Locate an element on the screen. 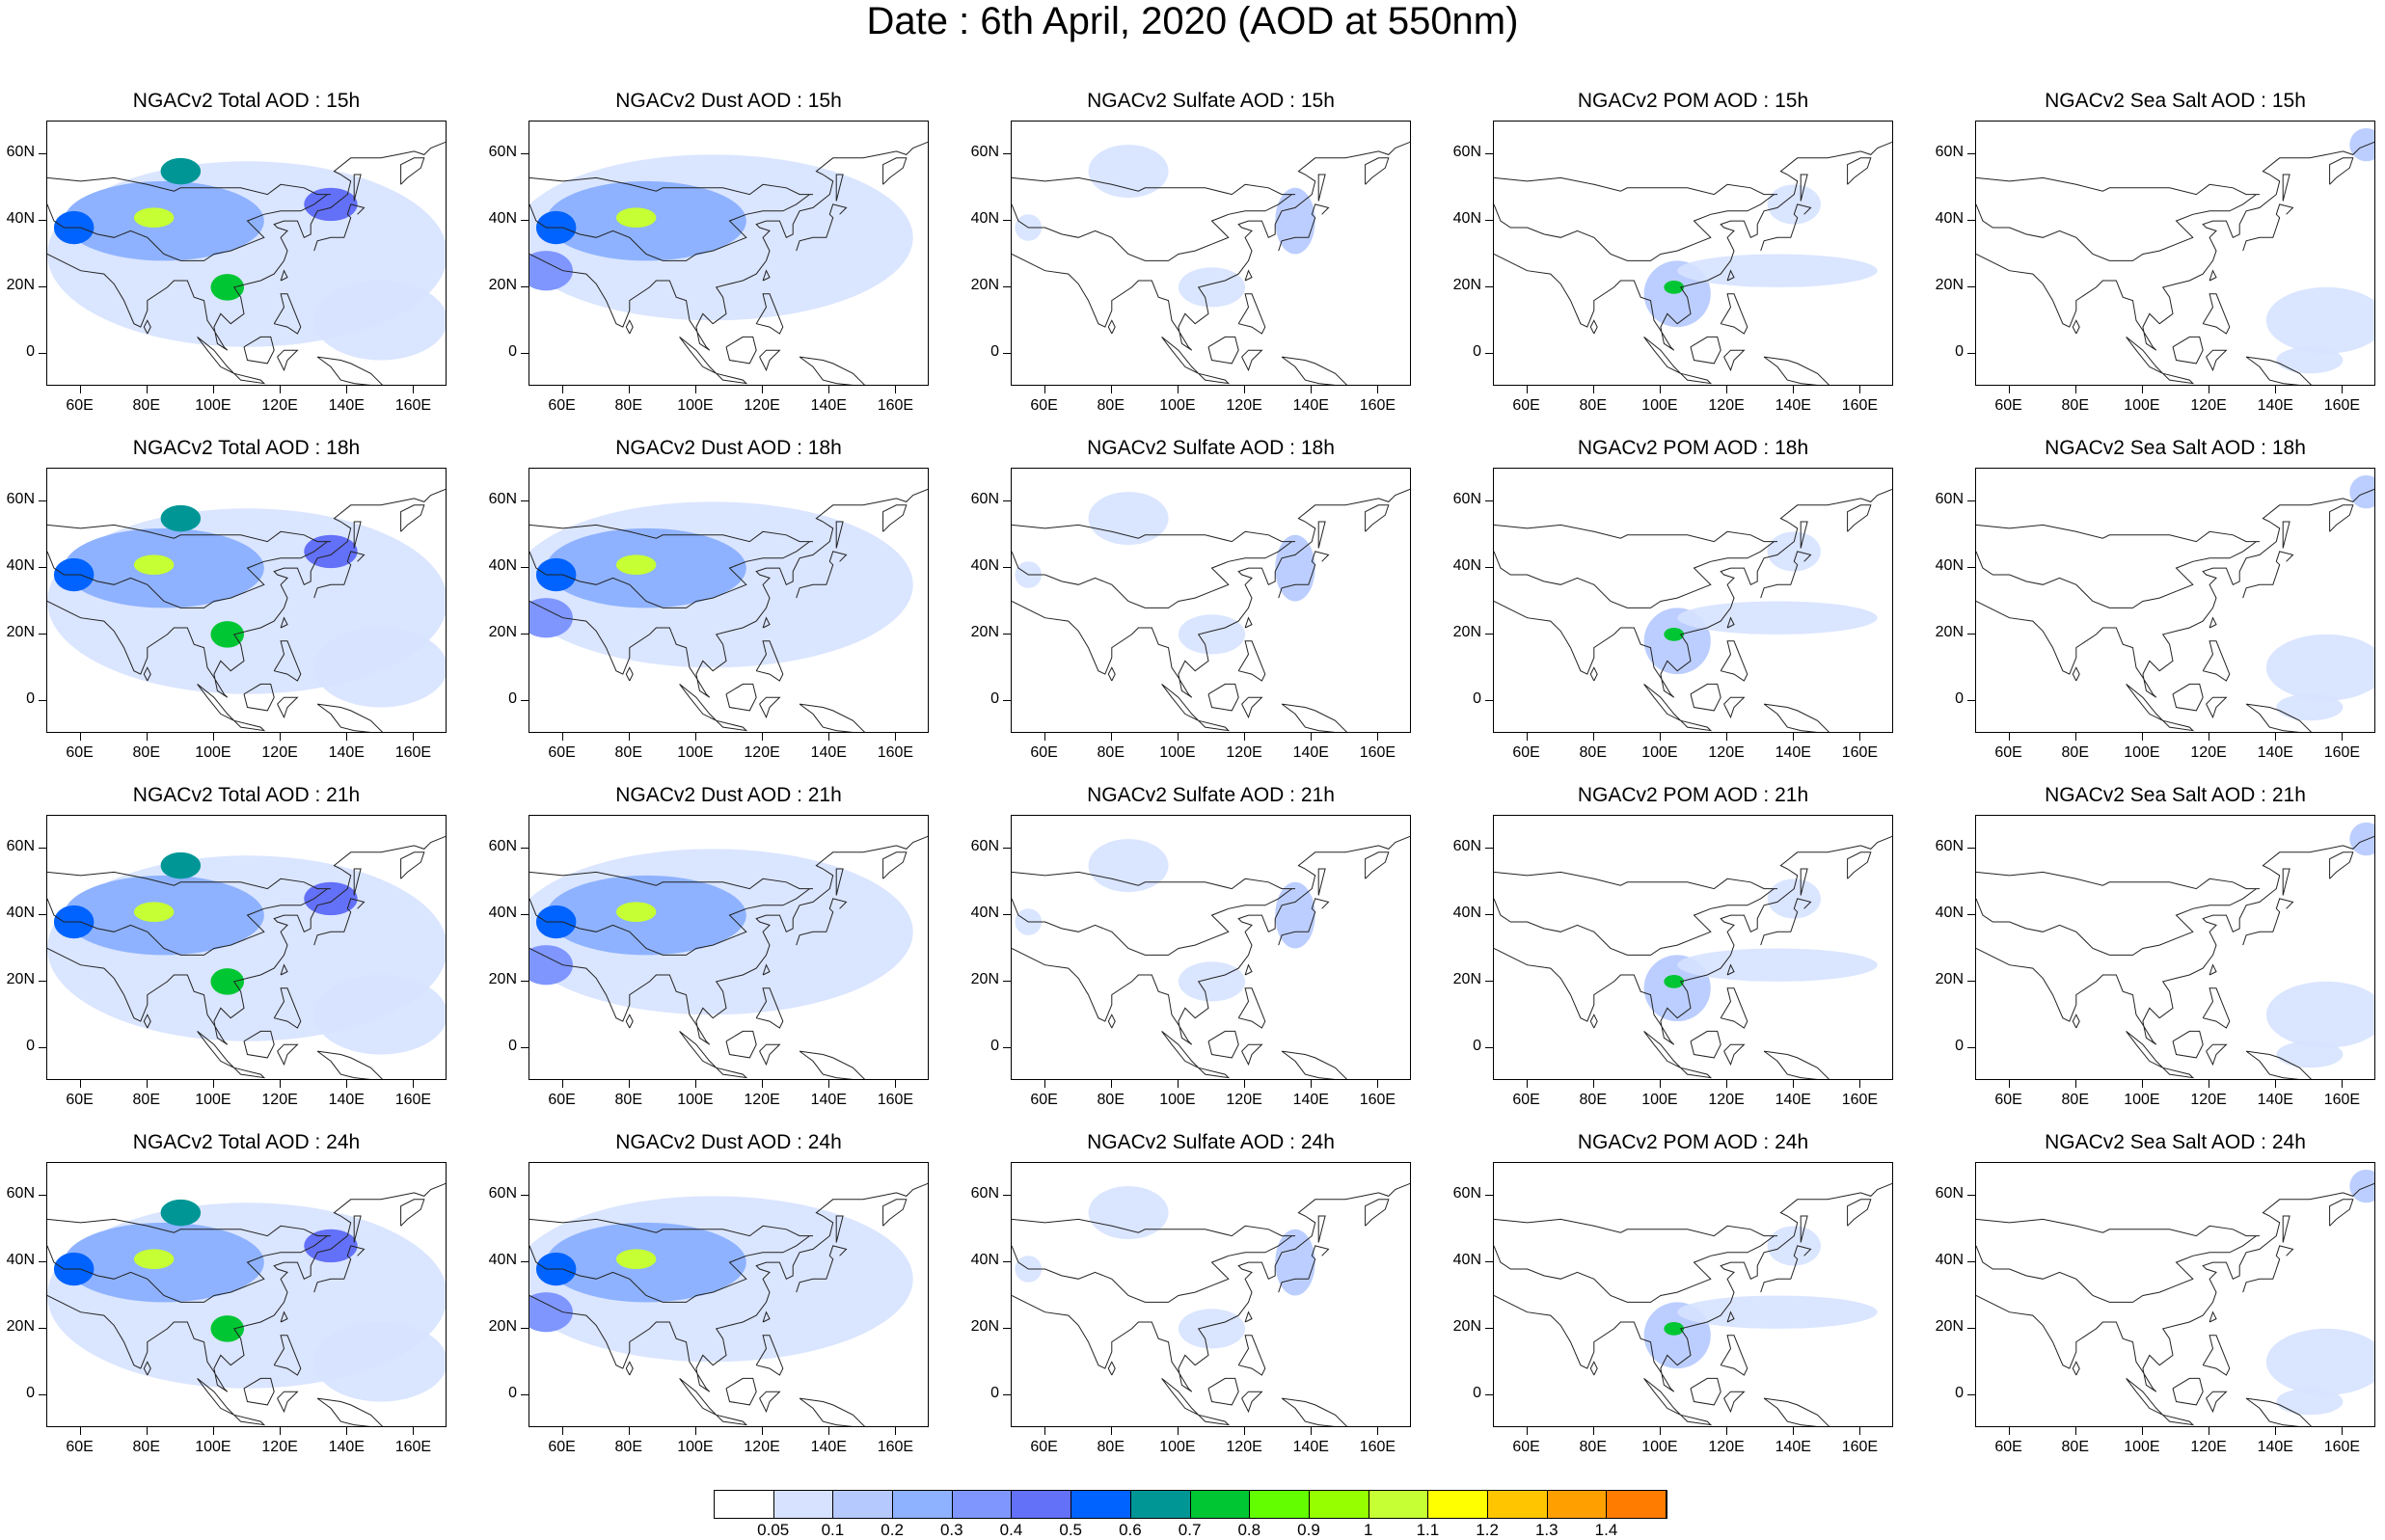 This screenshot has width=2385, height=1540. panel-title: NGACv2 Sulfate AOD : 24h is located at coordinates (1211, 1142).